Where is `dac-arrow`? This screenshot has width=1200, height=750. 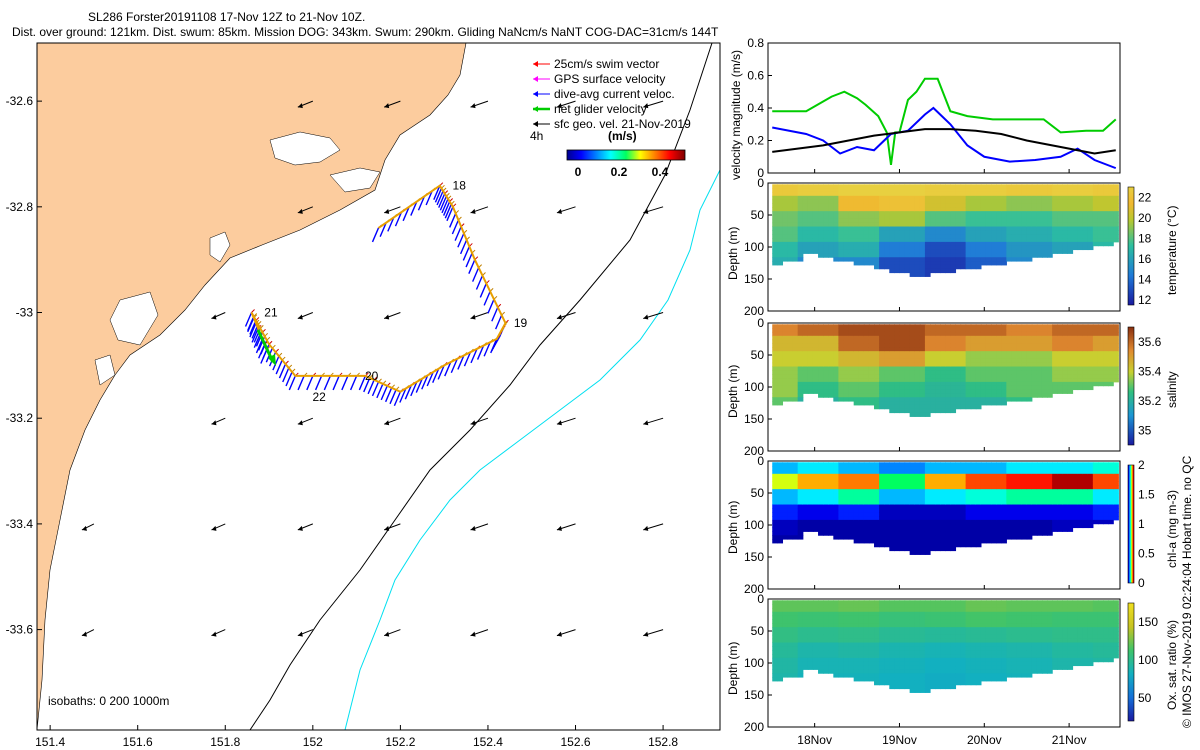 dac-arrow is located at coordinates (408, 392).